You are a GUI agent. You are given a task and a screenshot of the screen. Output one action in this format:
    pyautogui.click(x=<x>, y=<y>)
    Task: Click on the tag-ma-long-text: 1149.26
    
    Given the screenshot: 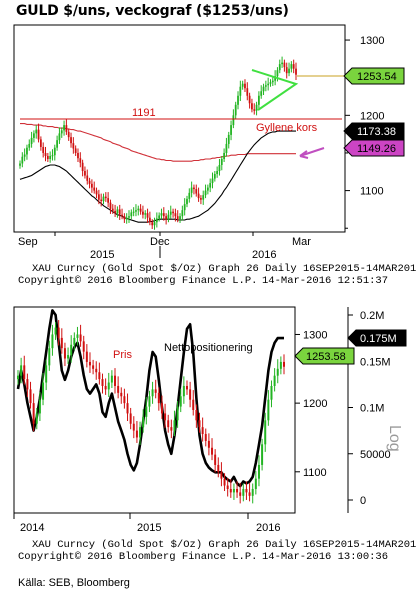 What is the action you would take?
    pyautogui.click(x=376, y=149)
    